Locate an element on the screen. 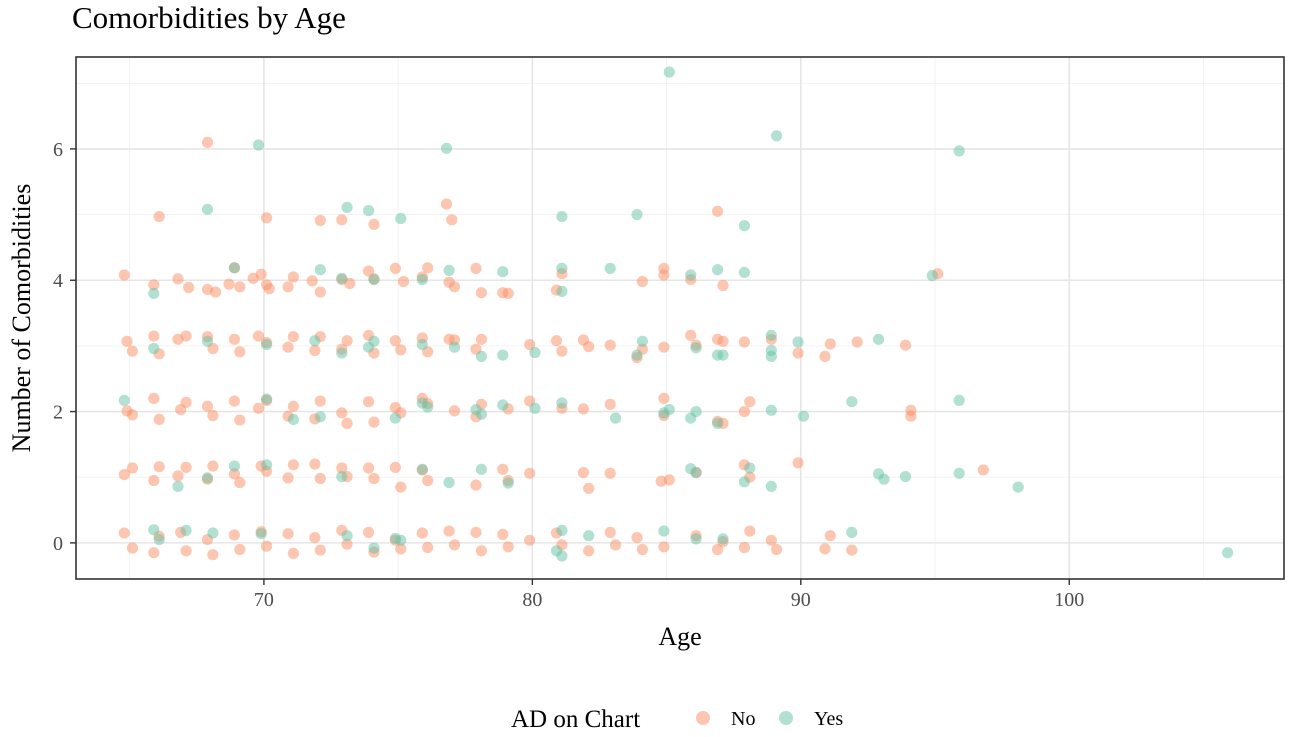 The height and width of the screenshot is (737, 1295). x-axis: 70 80 90 100 is located at coordinates (669, 595).